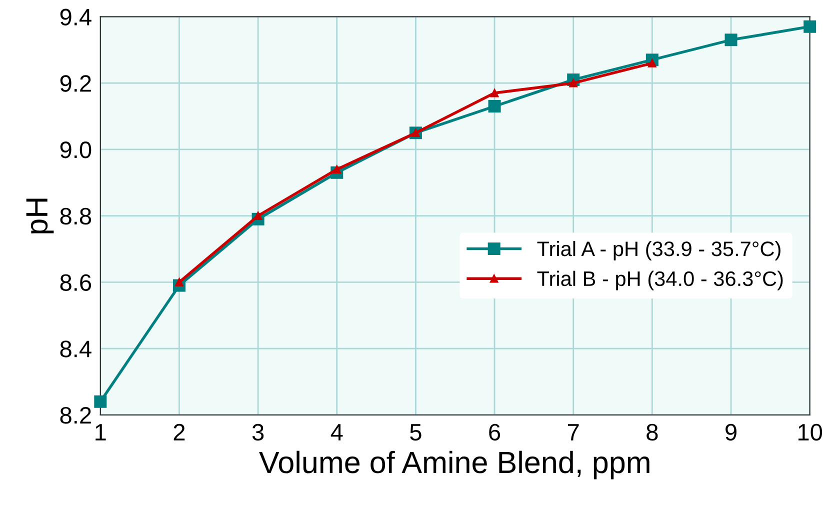  Describe the element at coordinates (179, 432) in the screenshot. I see `x-tick-label: 2` at that location.